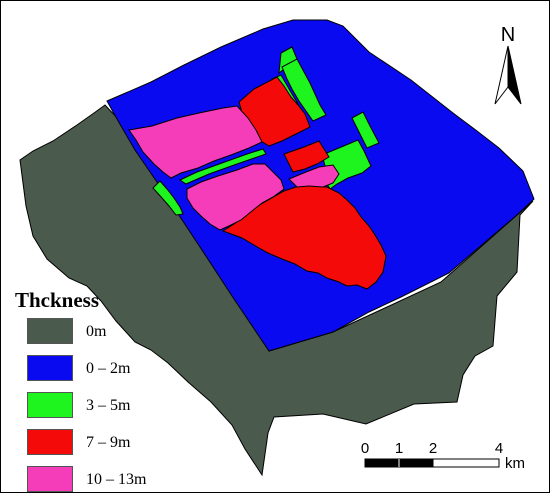 The height and width of the screenshot is (493, 550). I want to click on scale-bar: 0 1 2 4 km, so click(443, 456).